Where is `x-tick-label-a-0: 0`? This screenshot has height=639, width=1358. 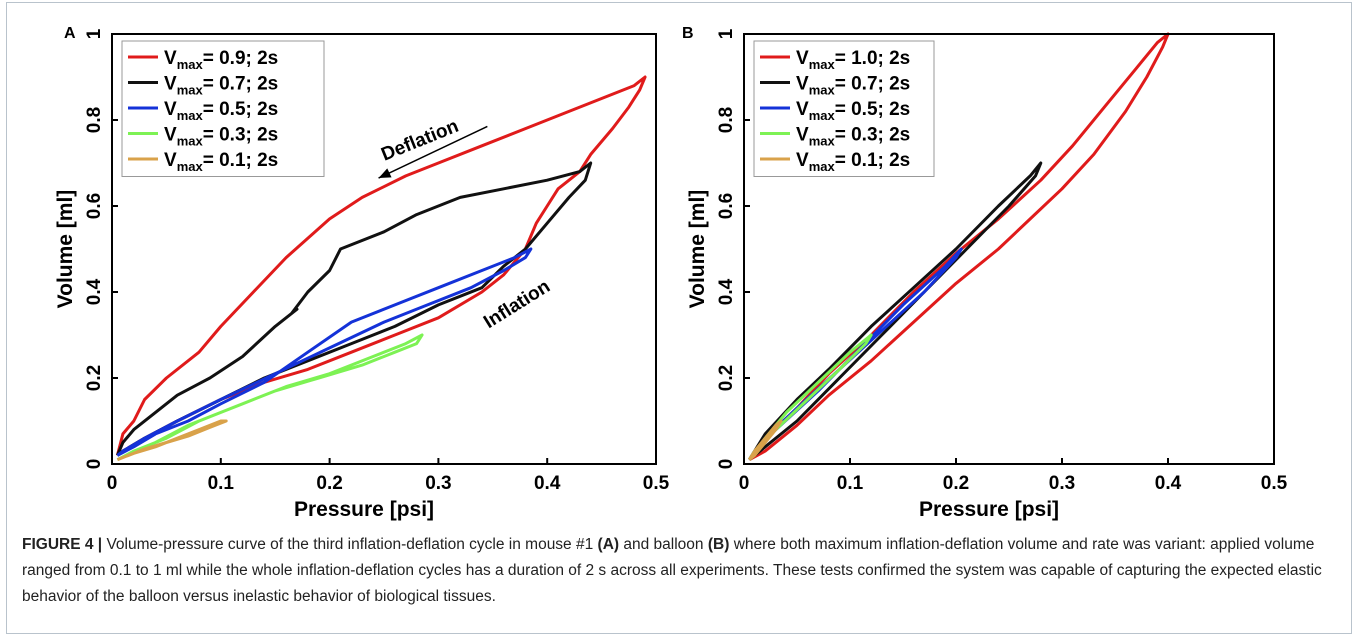
x-tick-label-a-0: 0 is located at coordinates (112, 483).